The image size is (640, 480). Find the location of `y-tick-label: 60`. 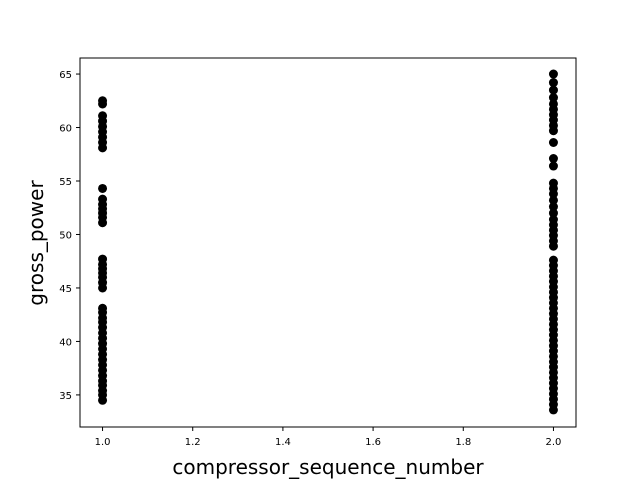

y-tick-label: 60 is located at coordinates (65, 129).